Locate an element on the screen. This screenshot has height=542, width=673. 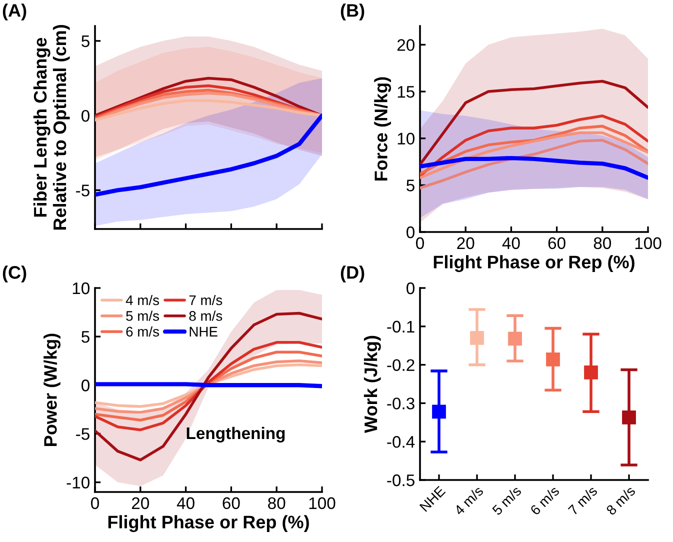
y-tick-label: -0.2 is located at coordinates (400, 365).